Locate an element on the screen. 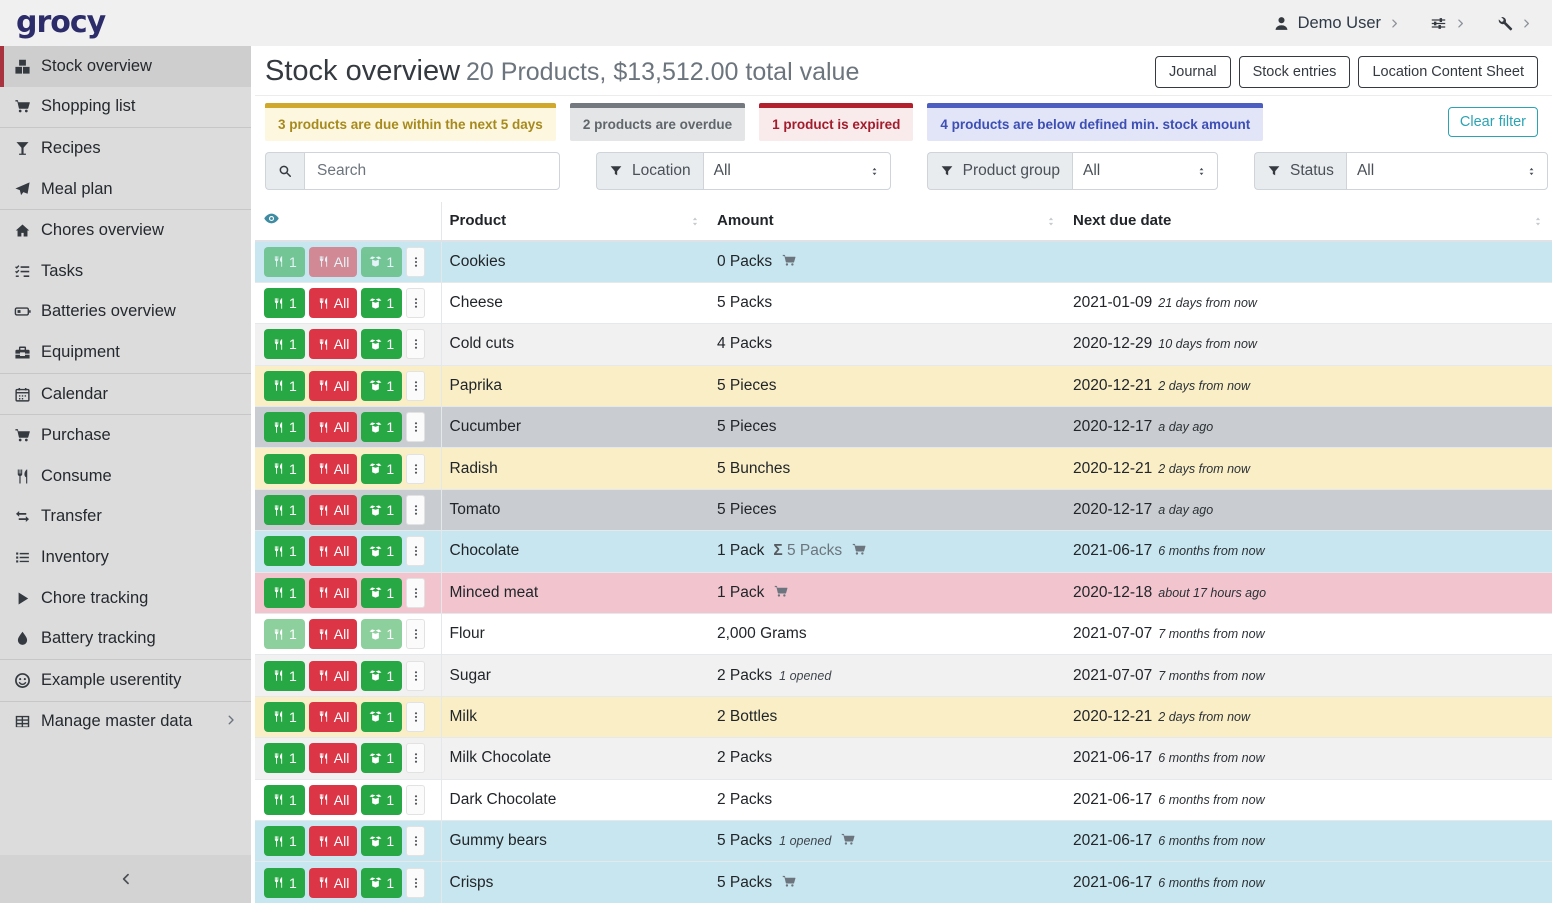  admin-menu is located at coordinates (1514, 23).